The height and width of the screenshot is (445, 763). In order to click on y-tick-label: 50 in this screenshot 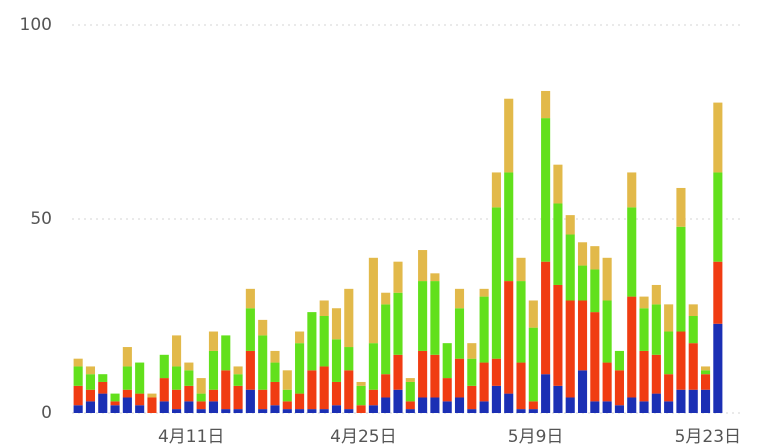, I will do `click(41, 219)`.